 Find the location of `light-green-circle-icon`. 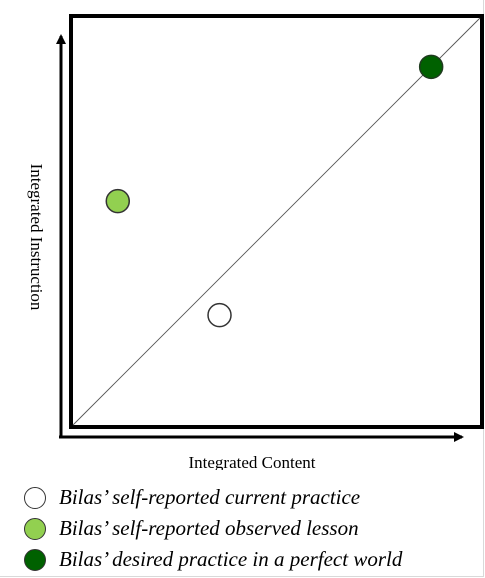

light-green-circle-icon is located at coordinates (35, 528).